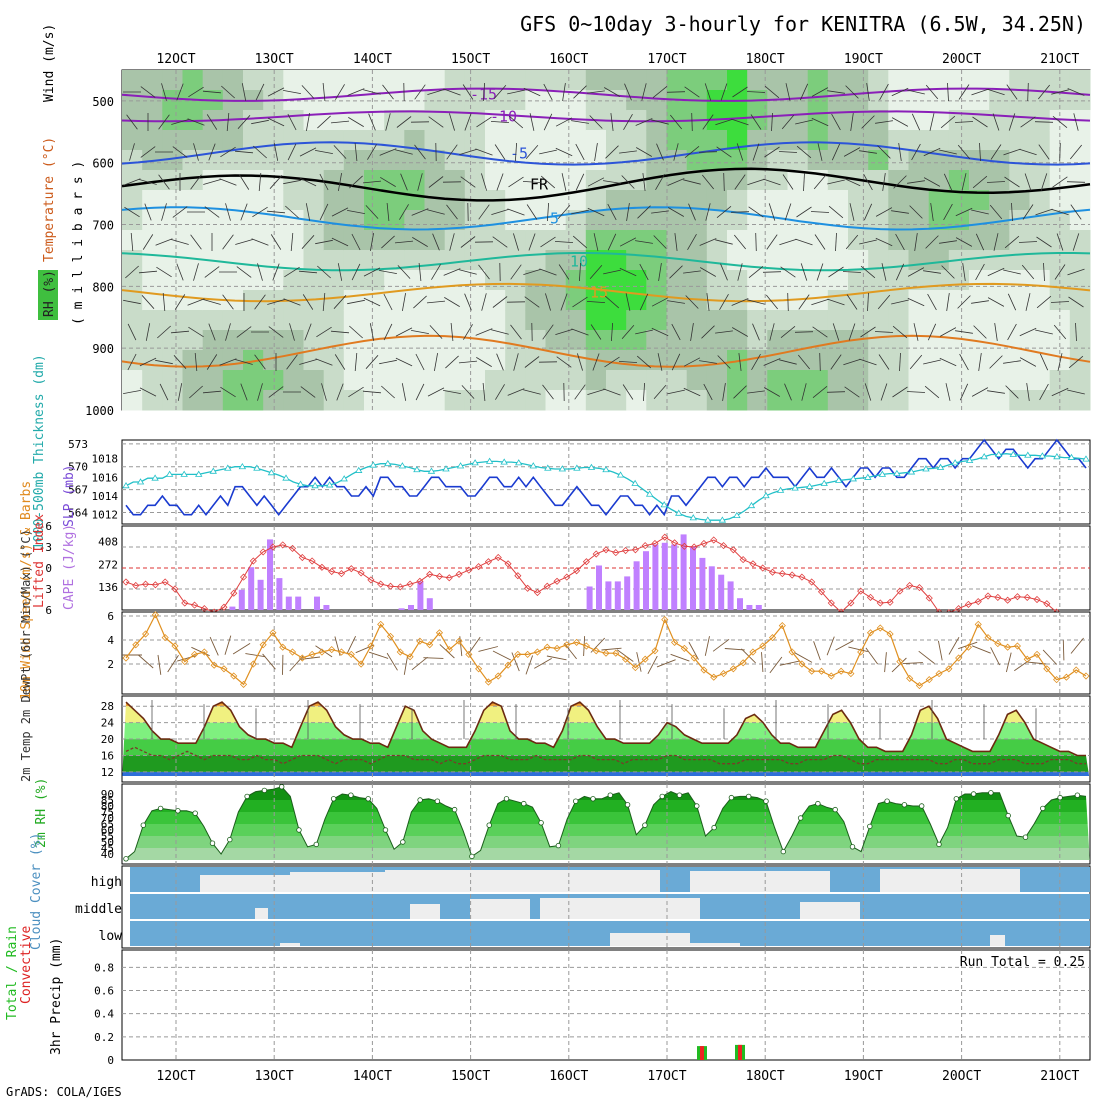 This screenshot has height=1104, width=1100. What do you see at coordinates (26, 655) in the screenshot?
I see `temp-label: 2m Temp 2m DewPt (6hr Min/Max) (°C)` at bounding box center [26, 655].